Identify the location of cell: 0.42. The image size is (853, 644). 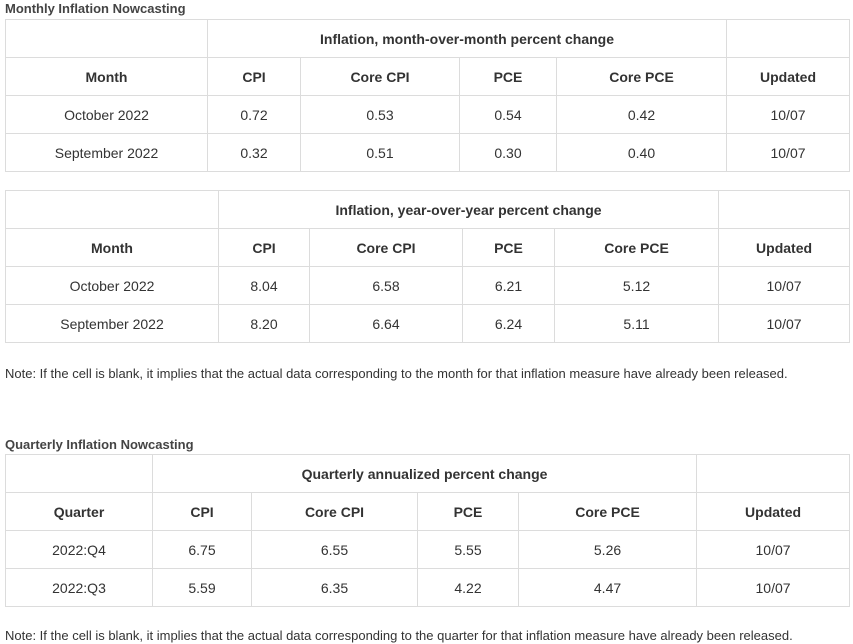
(641, 114).